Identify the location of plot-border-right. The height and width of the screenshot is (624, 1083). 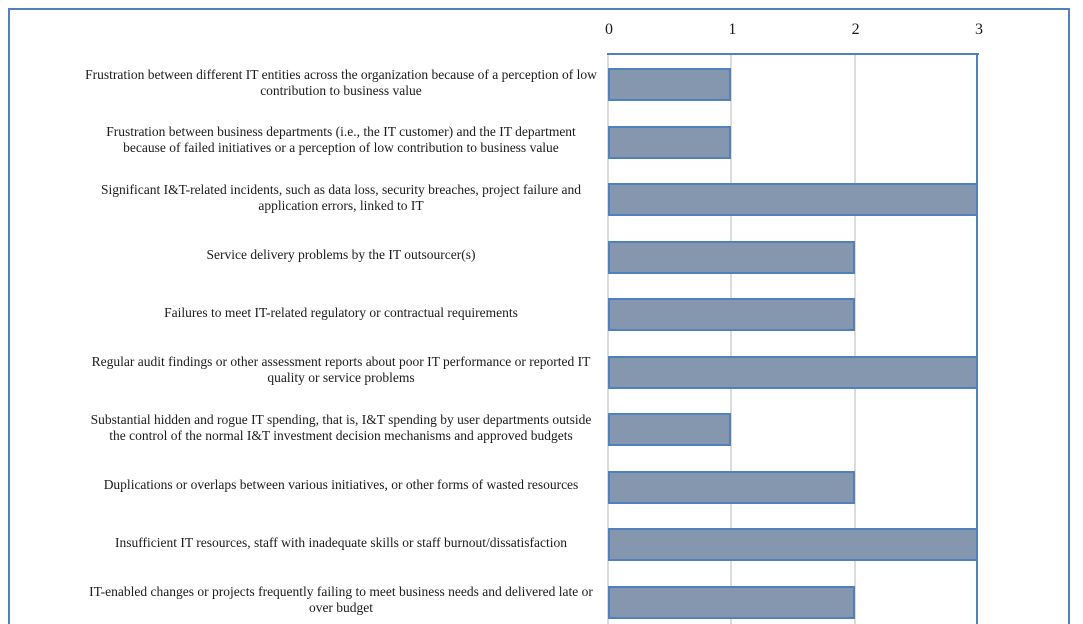
(977, 338).